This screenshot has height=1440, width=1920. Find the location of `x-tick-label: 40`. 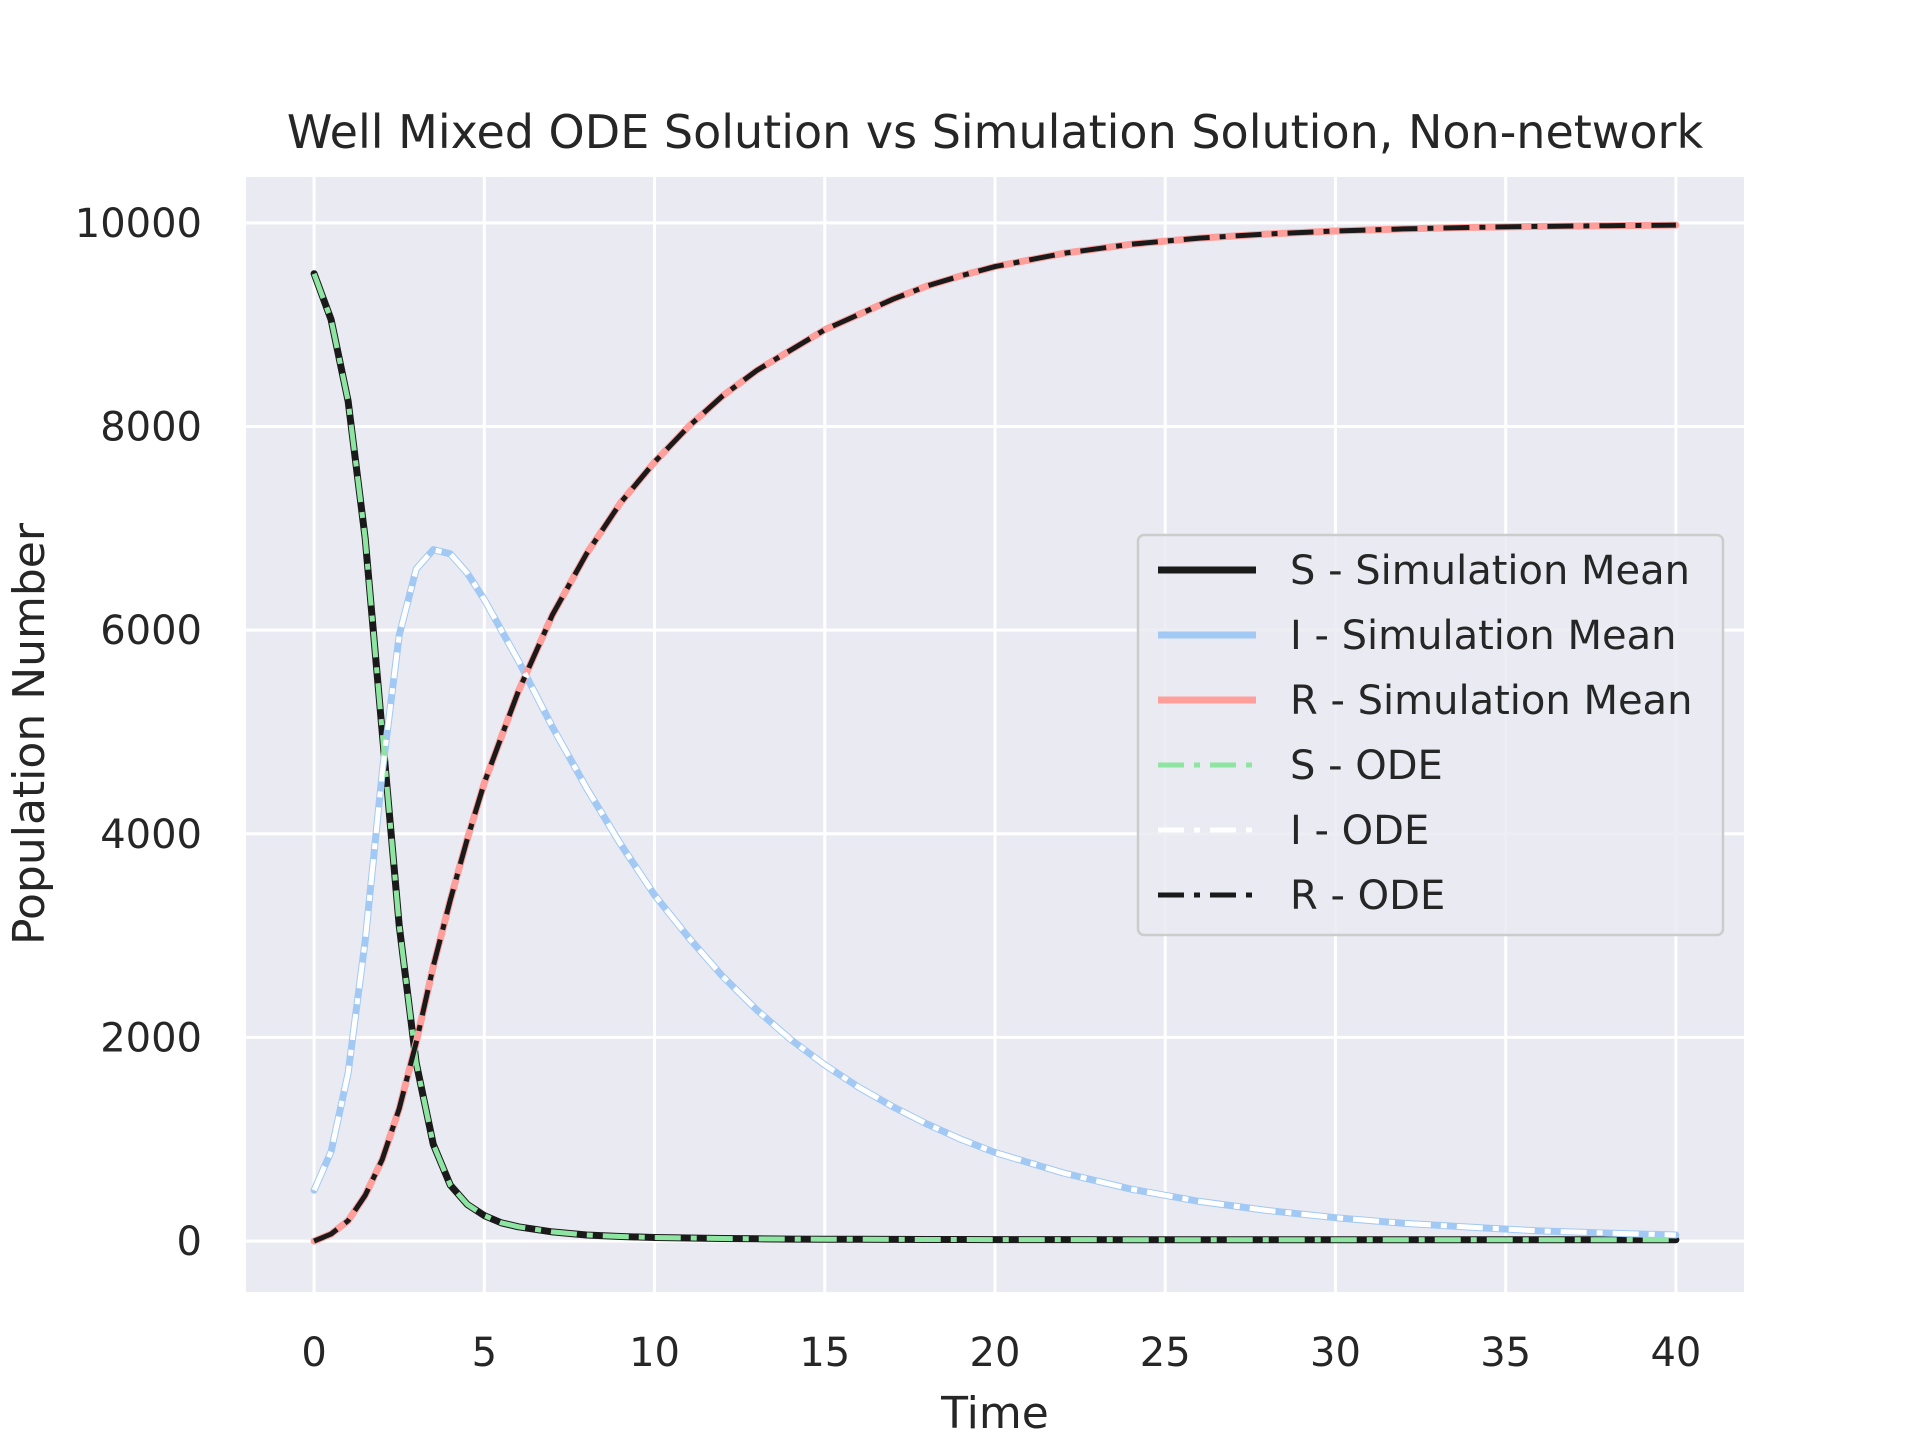

x-tick-label: 40 is located at coordinates (1675, 1353).